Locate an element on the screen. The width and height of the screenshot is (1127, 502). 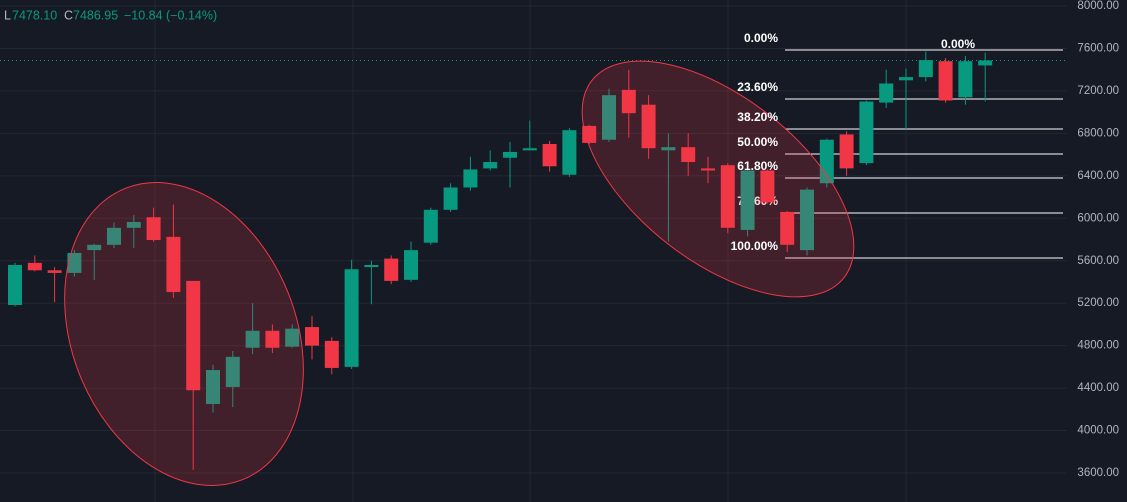
fib-label: 23.60% is located at coordinates (757, 87).